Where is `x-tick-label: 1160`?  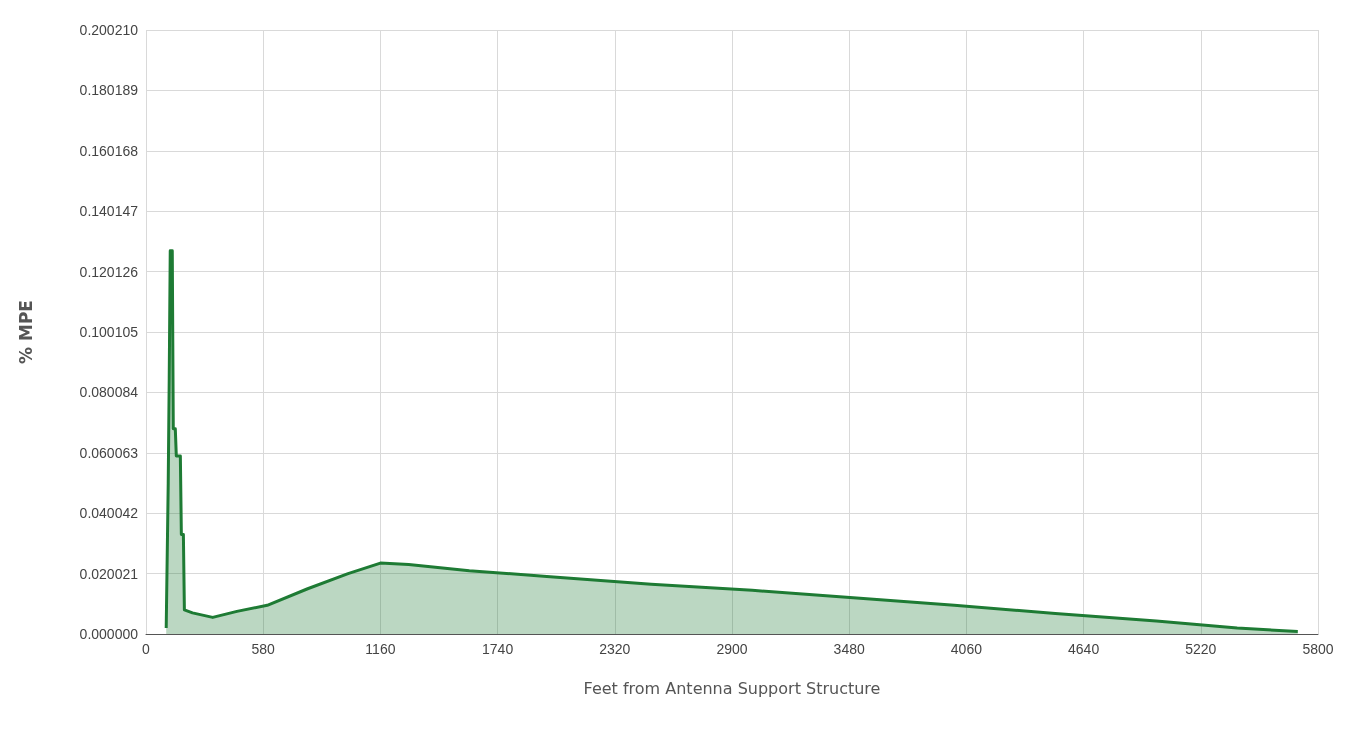 x-tick-label: 1160 is located at coordinates (380, 649).